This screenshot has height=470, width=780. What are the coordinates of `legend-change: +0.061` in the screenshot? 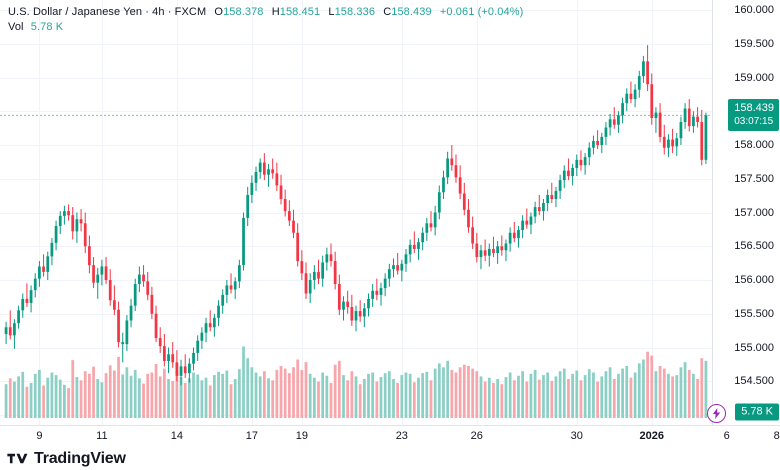 It's located at (457, 12).